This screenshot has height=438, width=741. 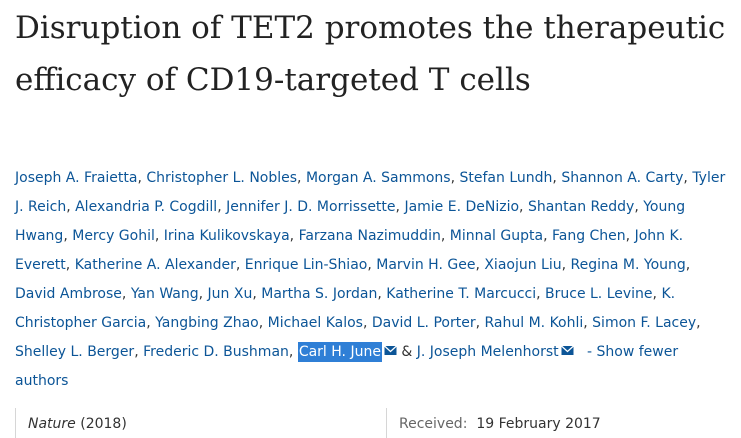 What do you see at coordinates (599, 294) in the screenshot?
I see `author-link: Bruce L. Levine` at bounding box center [599, 294].